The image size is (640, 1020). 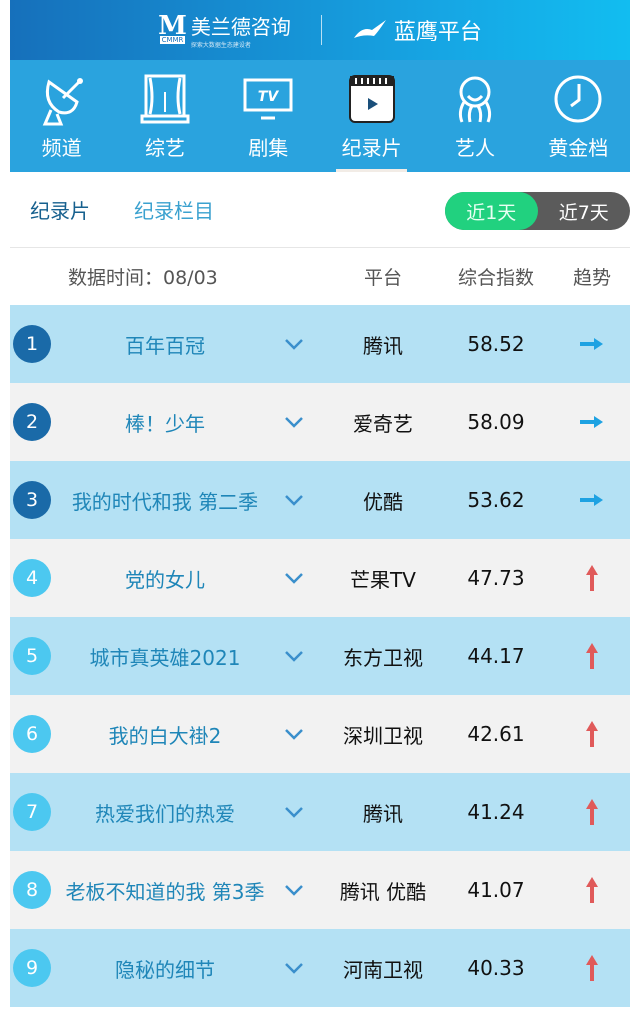 What do you see at coordinates (383, 501) in the screenshot?
I see `platform: 优酷` at bounding box center [383, 501].